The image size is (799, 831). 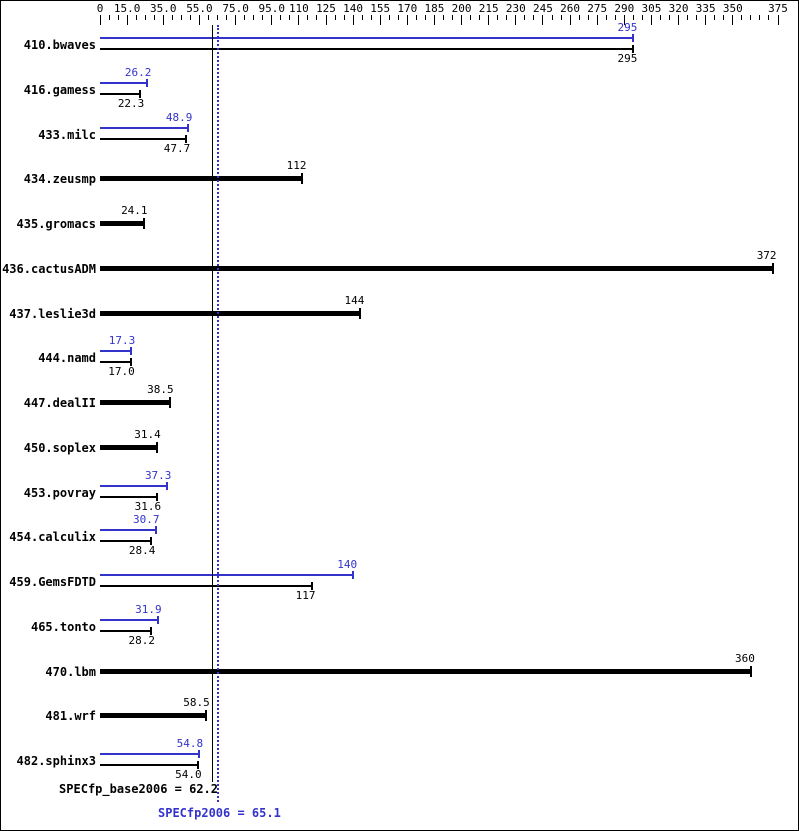 I want to click on benchmark-label: 410.bwaves, so click(x=59, y=45).